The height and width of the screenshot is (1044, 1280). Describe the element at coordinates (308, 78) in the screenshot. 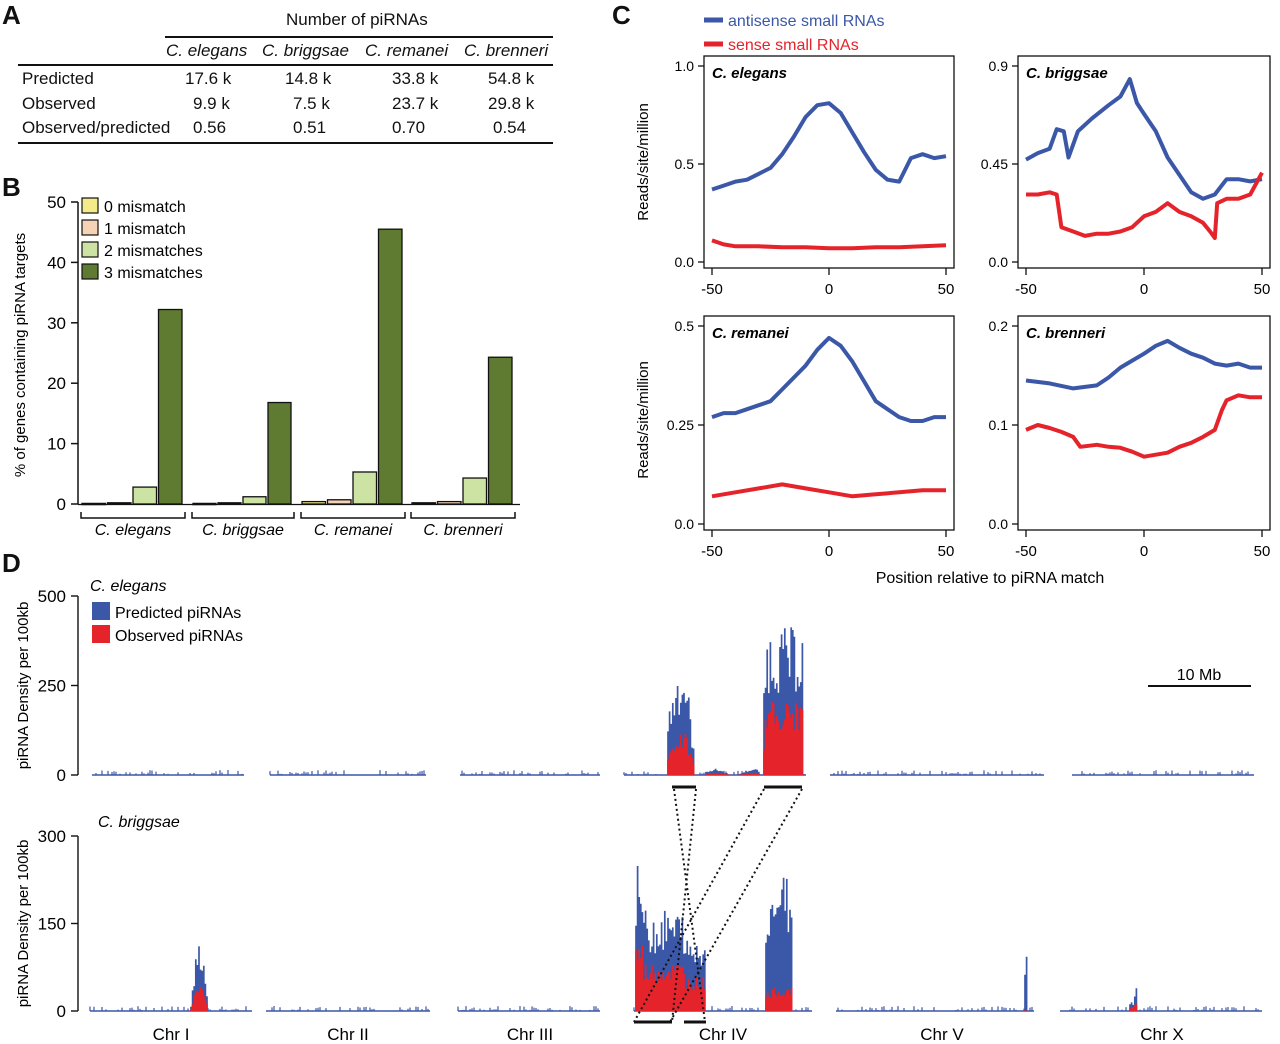

I see `table-cell: 14.8 k` at that location.